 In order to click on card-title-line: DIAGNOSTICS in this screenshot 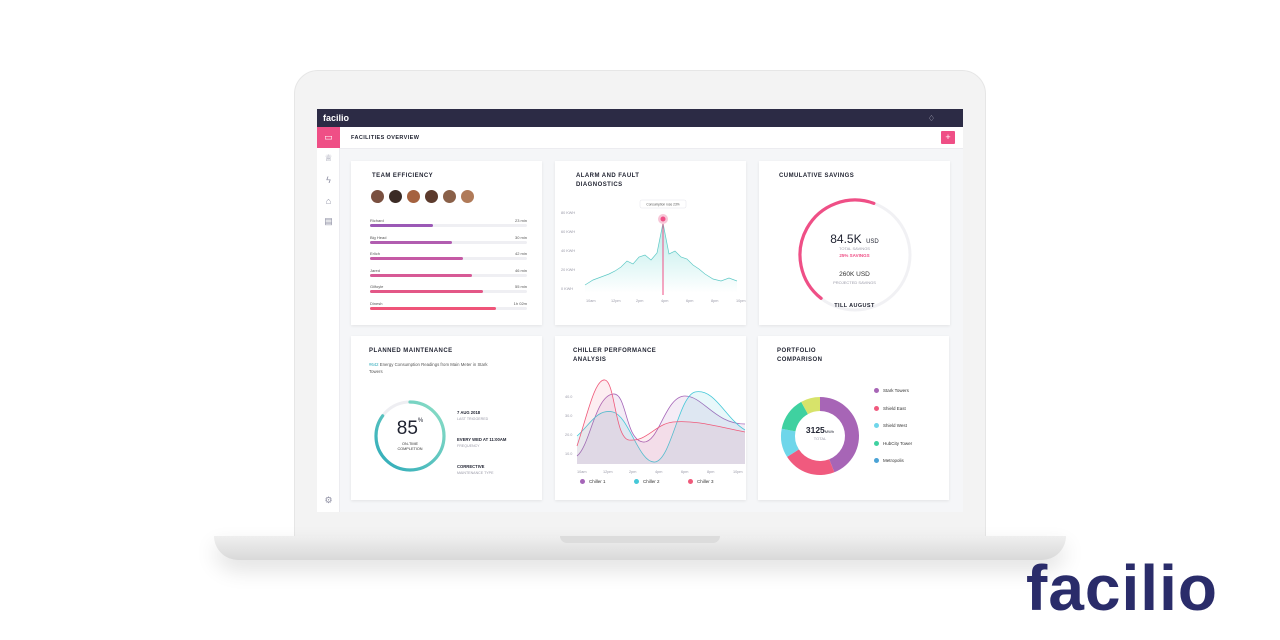, I will do `click(599, 185)`.